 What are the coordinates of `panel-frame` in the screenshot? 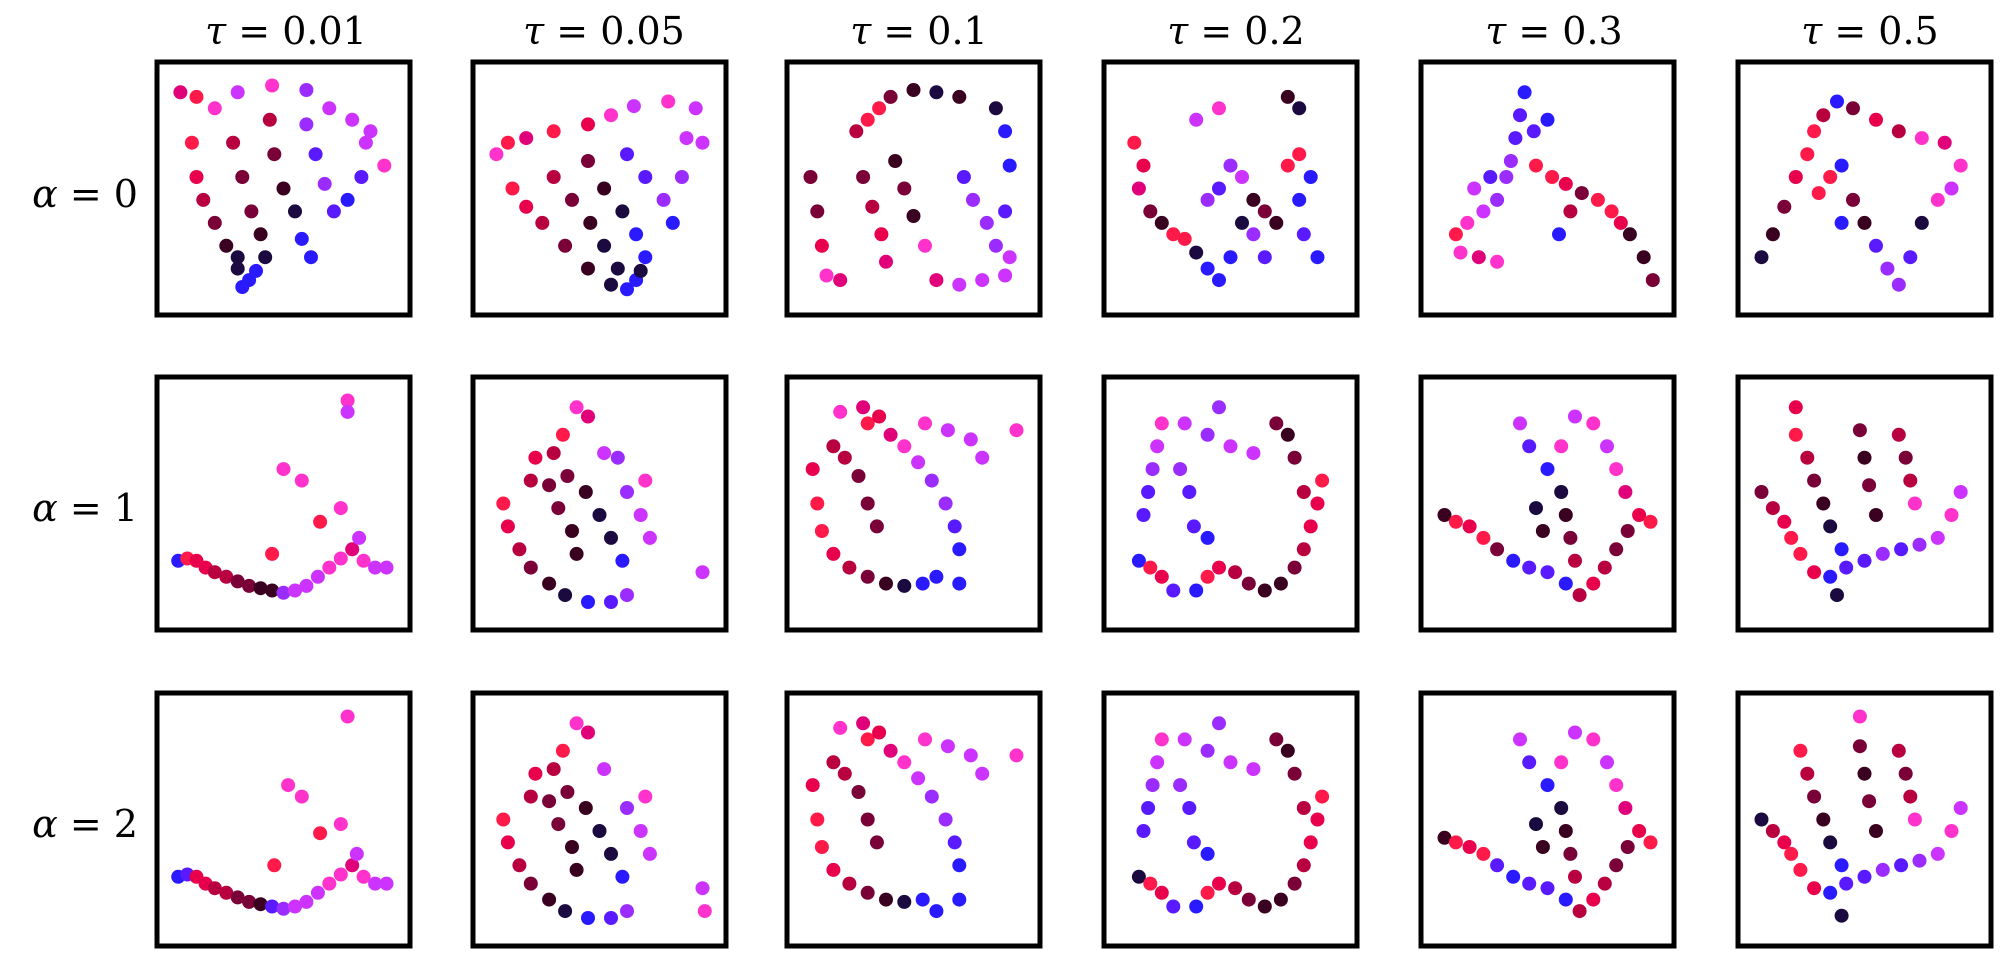 It's located at (599, 188).